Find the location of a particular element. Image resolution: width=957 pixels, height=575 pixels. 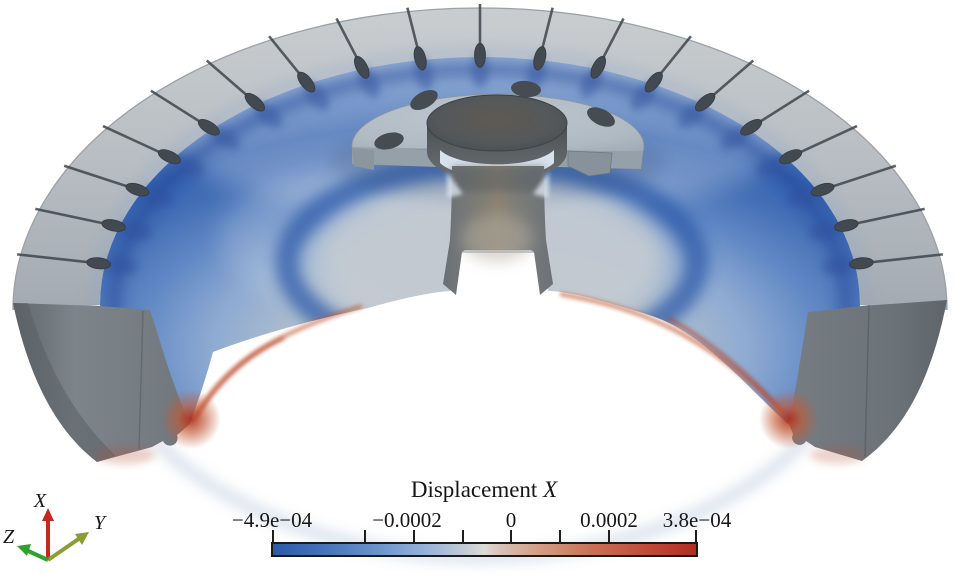

z-axis-arrow is located at coordinates (37, 555).